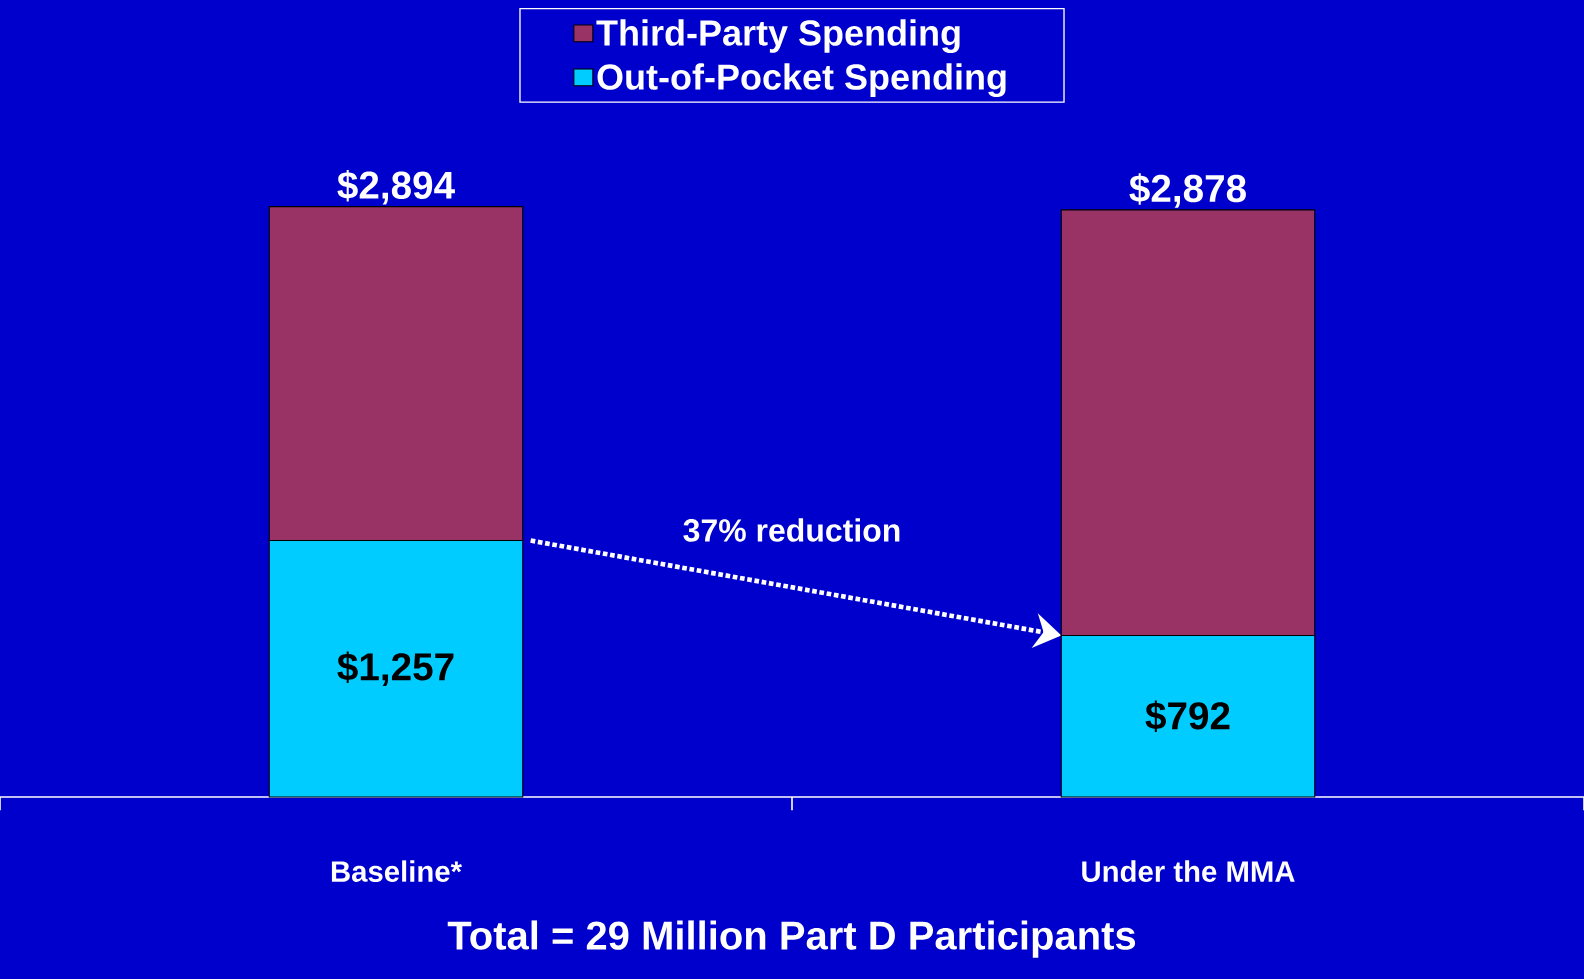  Describe the element at coordinates (1187, 716) in the screenshot. I see `data-label: $792` at that location.